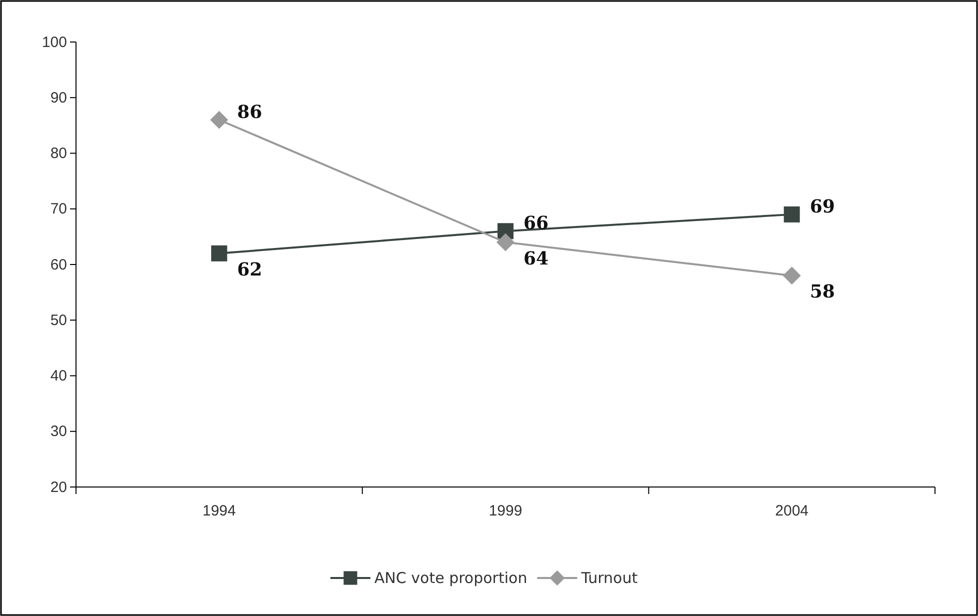 The height and width of the screenshot is (616, 978). I want to click on x-tick-label: 1994, so click(219, 511).